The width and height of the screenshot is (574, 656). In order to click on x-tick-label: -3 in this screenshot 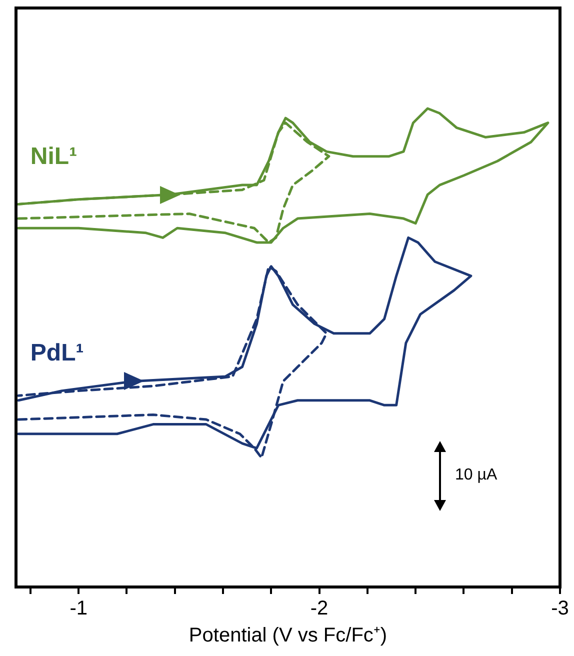, I will do `click(560, 609)`.